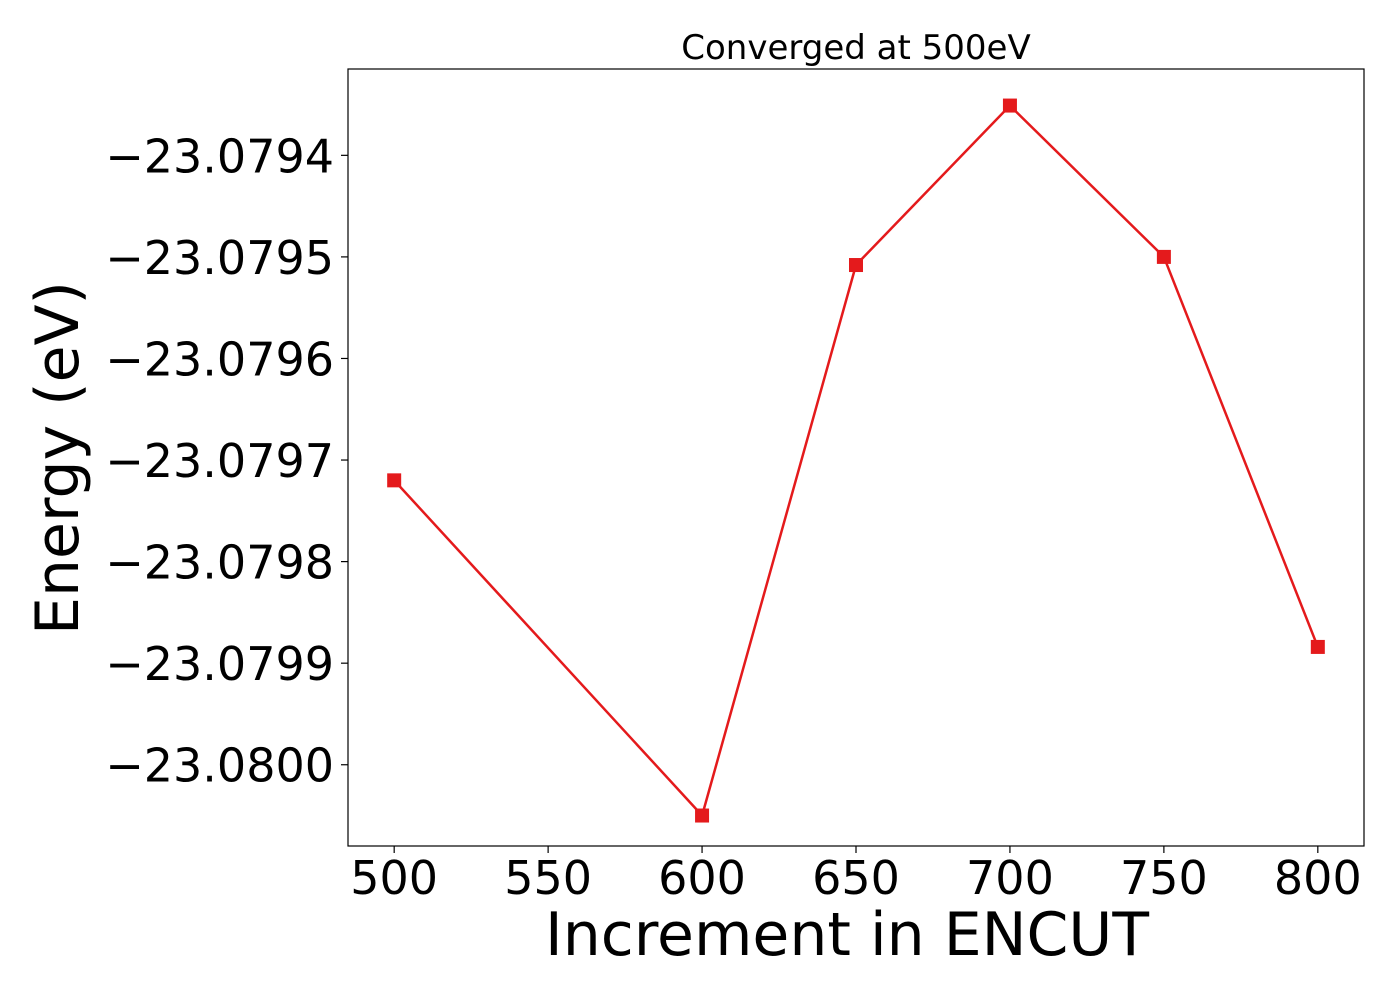 This screenshot has width=1400, height=1000. Describe the element at coordinates (702, 878) in the screenshot. I see `x-tick-label: 600` at that location.